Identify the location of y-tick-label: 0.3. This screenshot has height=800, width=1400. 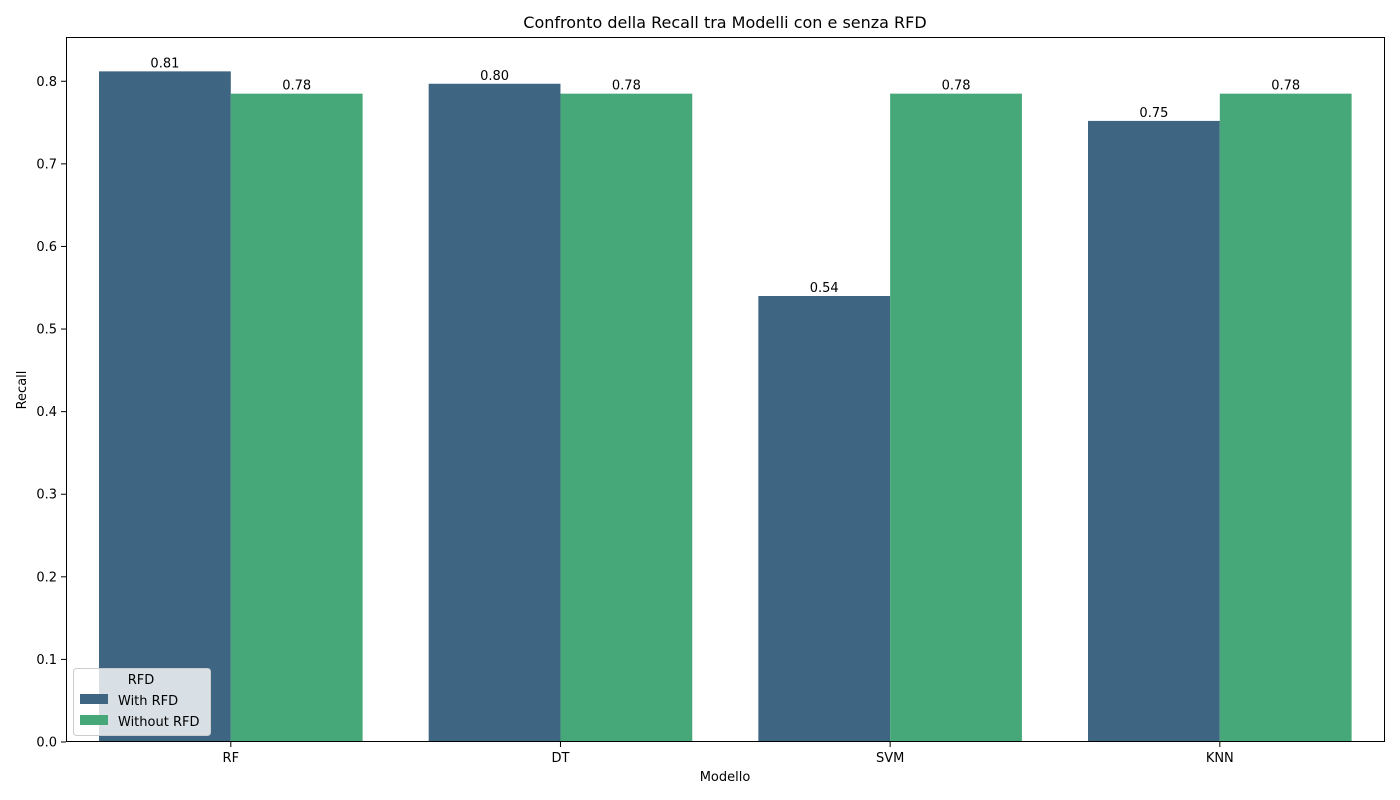
(46, 495).